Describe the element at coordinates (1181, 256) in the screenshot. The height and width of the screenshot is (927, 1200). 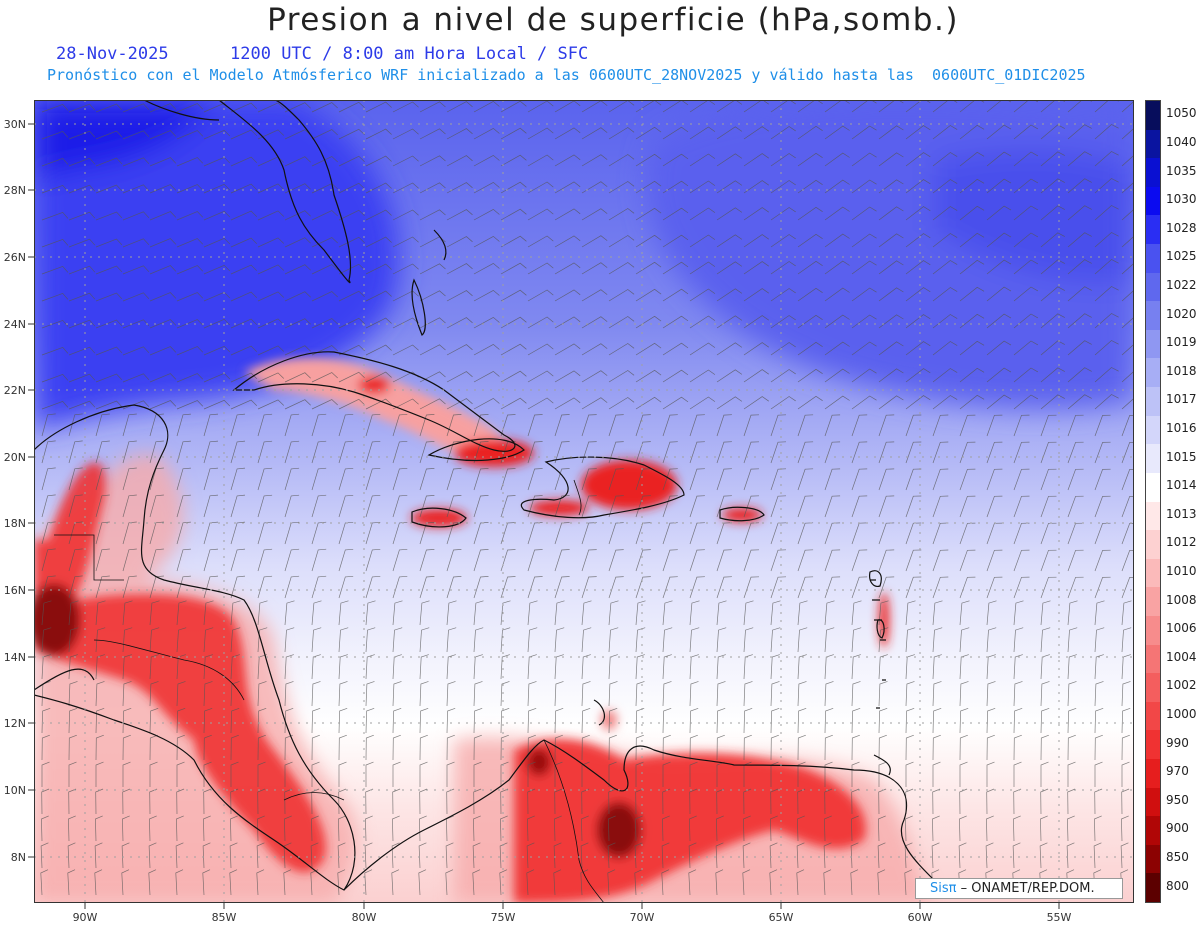
I see `colorbar-label: 1025` at that location.